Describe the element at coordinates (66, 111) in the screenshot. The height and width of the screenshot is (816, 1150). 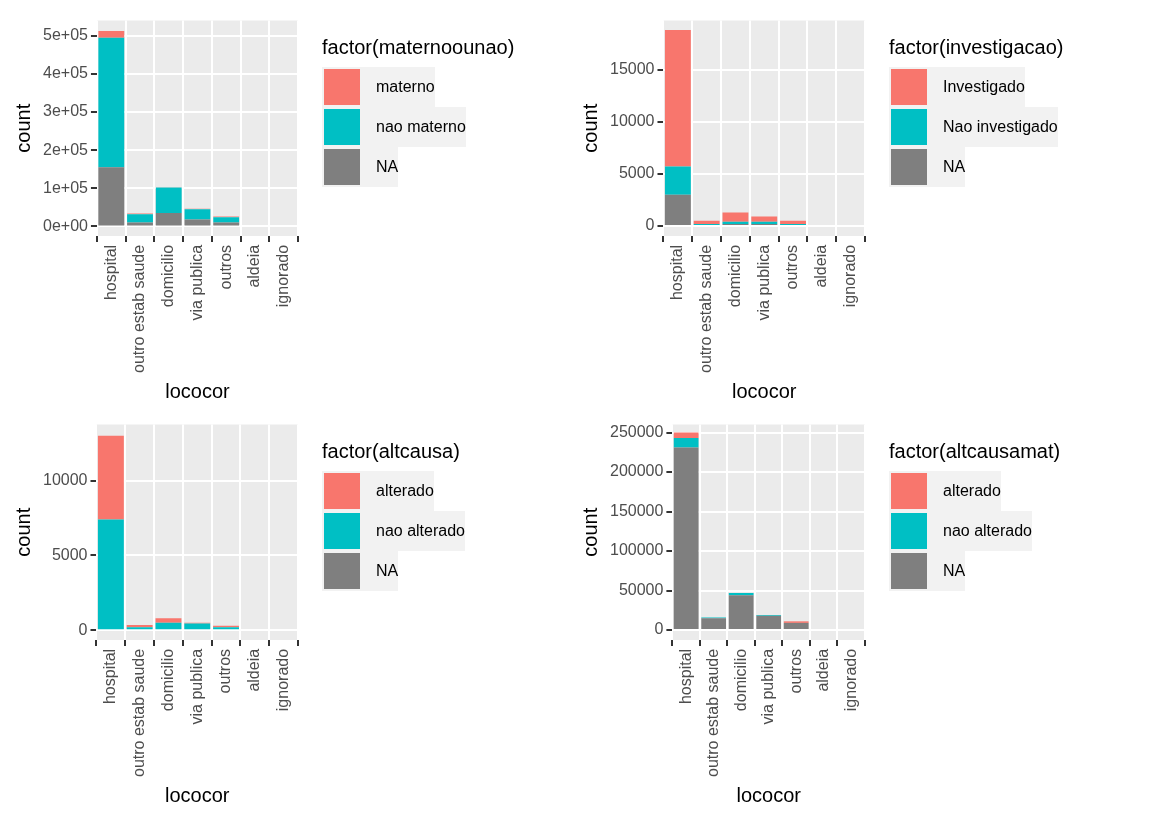
I see `y-tick-label: 3e+05` at that location.